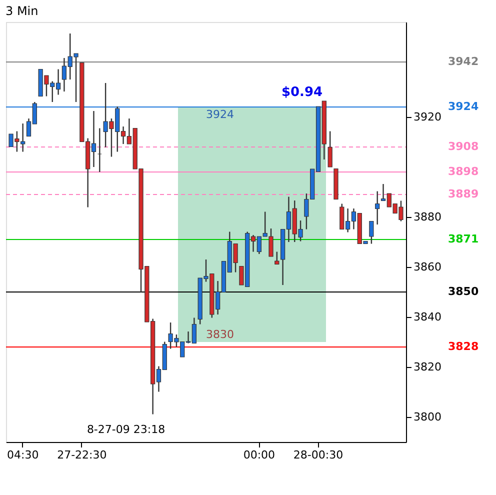  I want to click on ref-line-label: 3871, so click(463, 239).